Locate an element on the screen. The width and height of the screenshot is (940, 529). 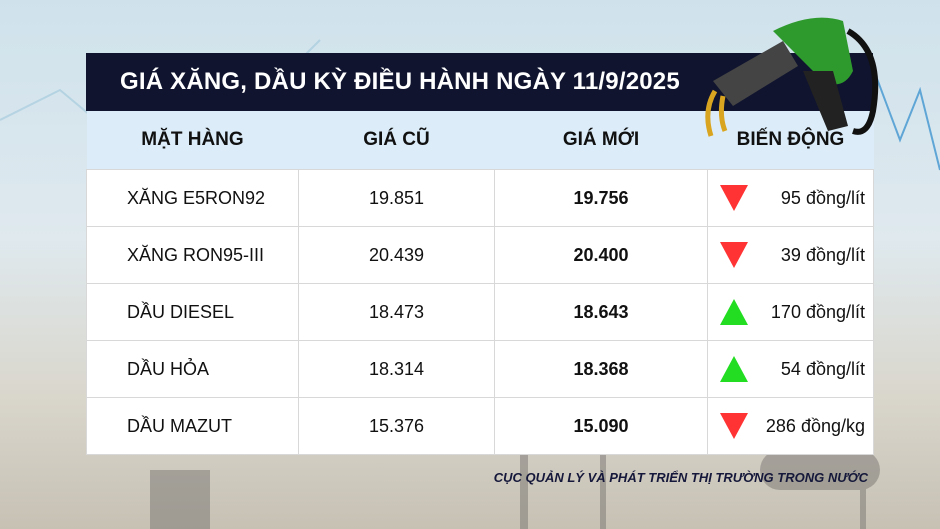
new-price: 18.368 is located at coordinates (601, 369).